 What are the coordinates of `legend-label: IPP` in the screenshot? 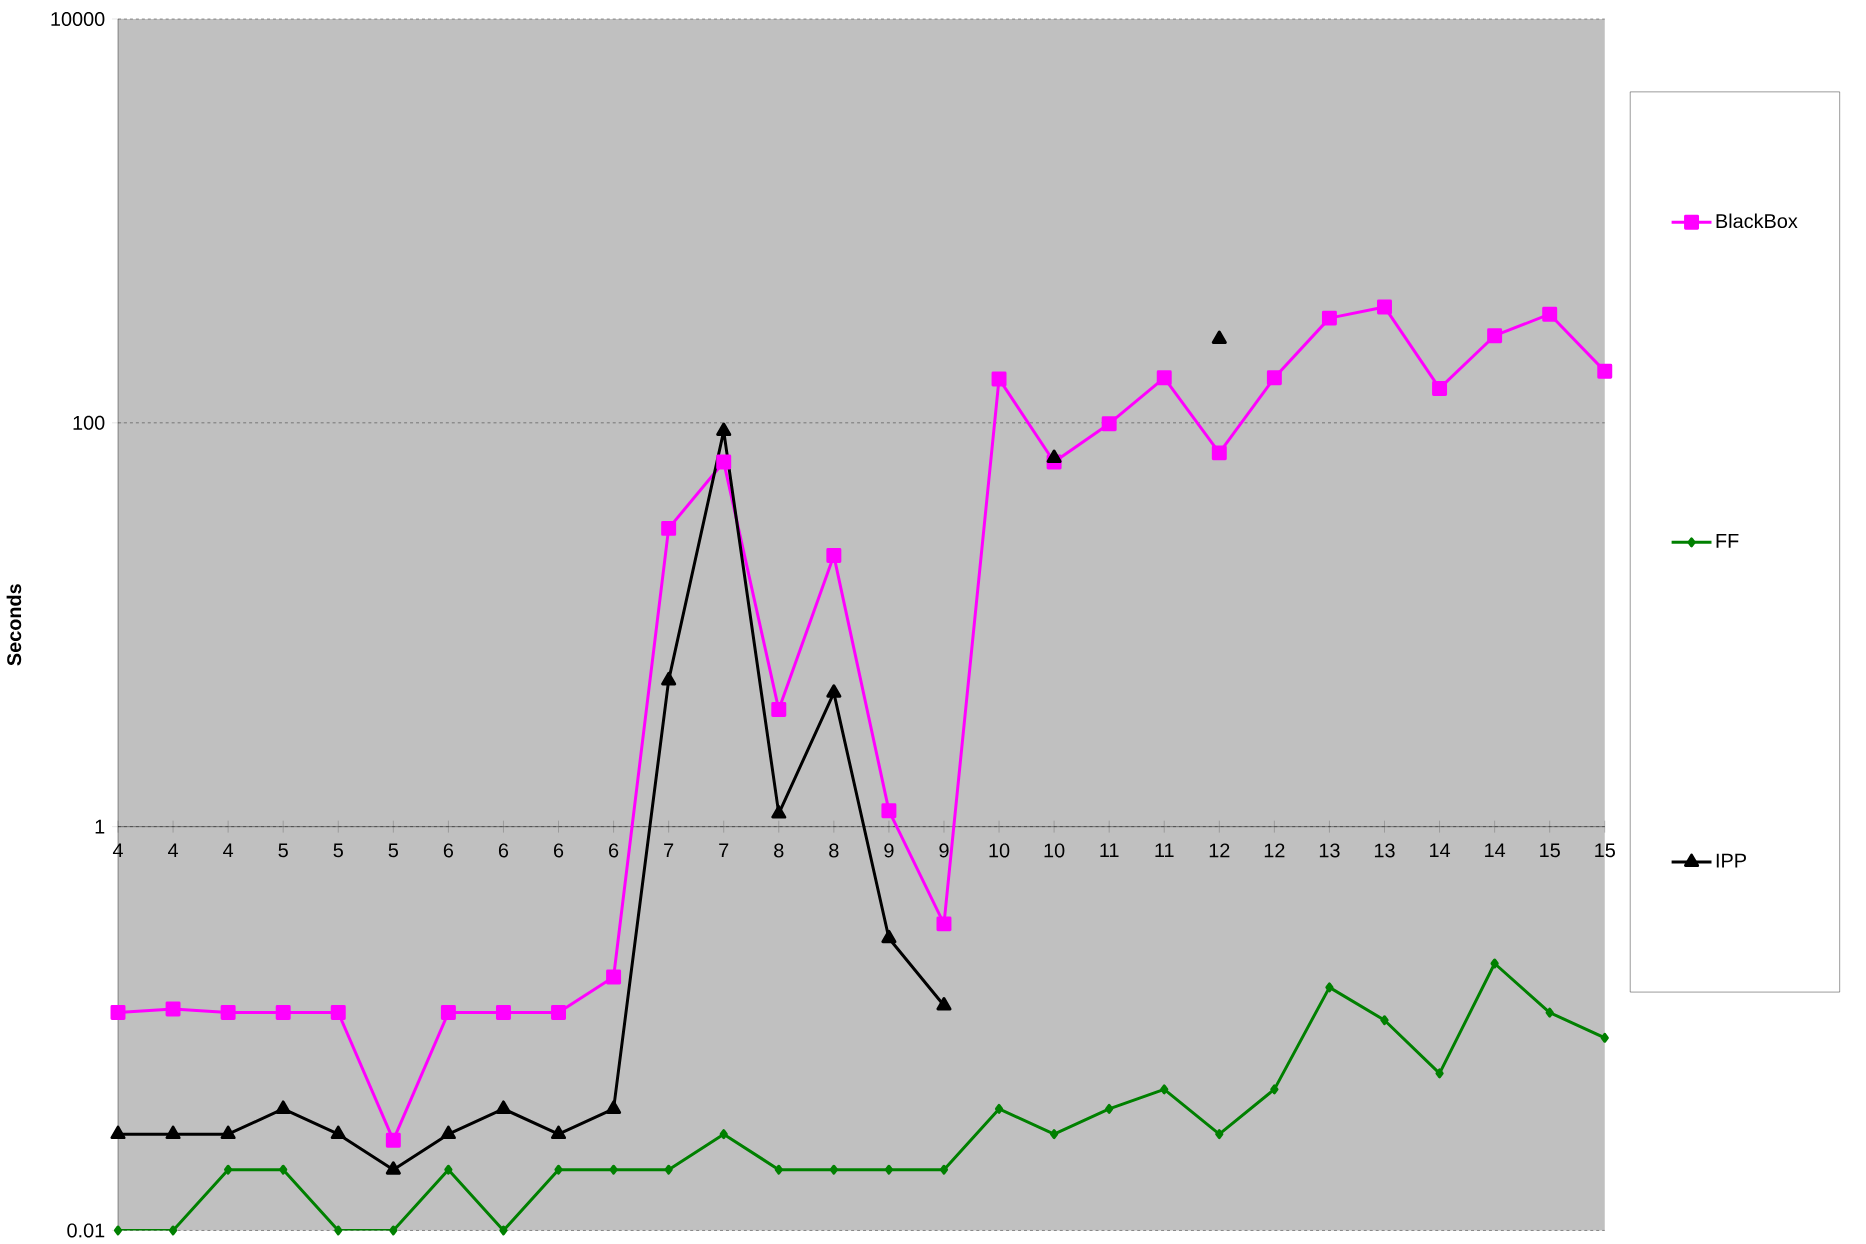 It's located at (1731, 860).